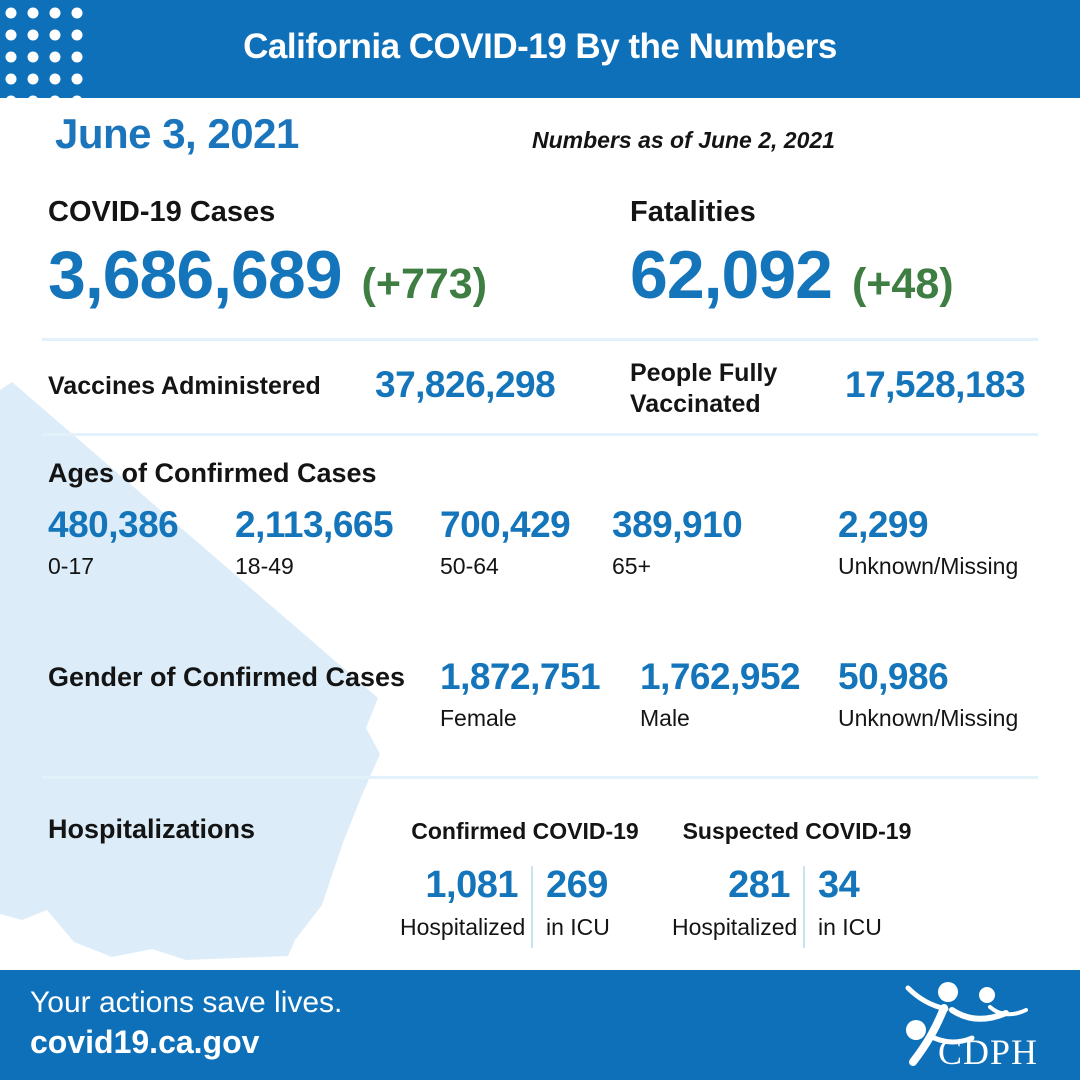 This screenshot has height=1080, width=1080. I want to click on fatalities-delta: (+48), so click(902, 284).